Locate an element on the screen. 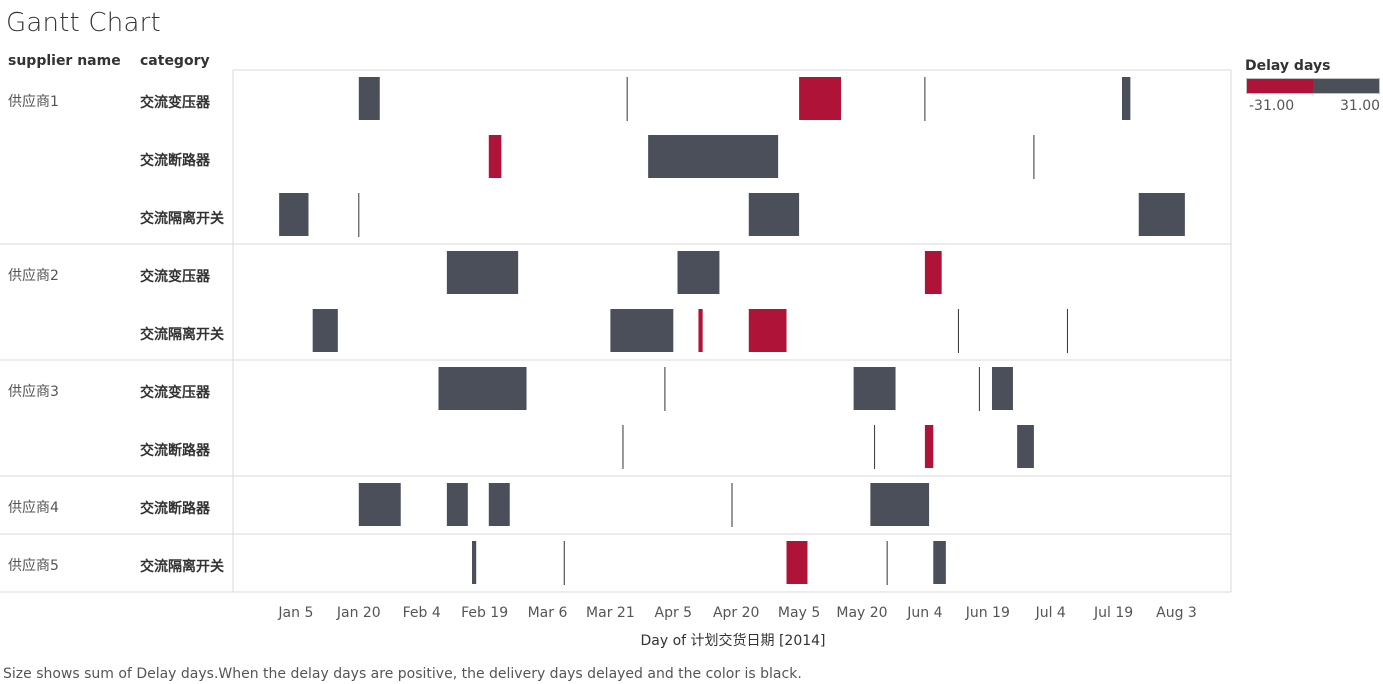  chart-title: Gantt Chart is located at coordinates (83, 23).